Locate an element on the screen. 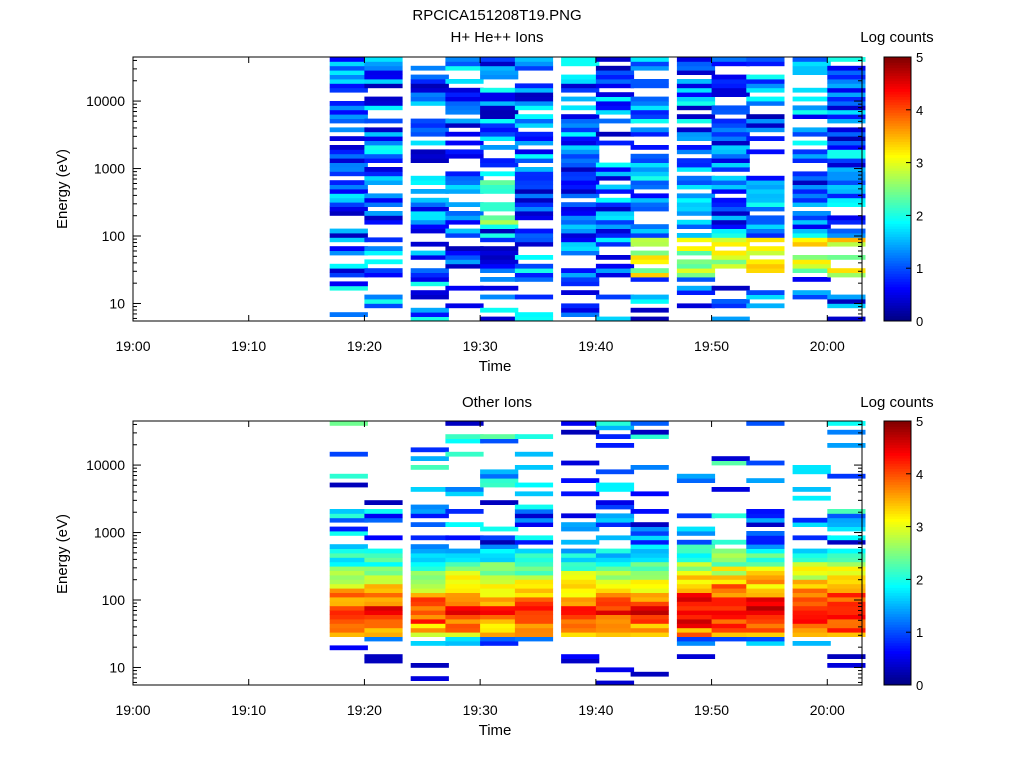  y-tick-label: 1000 is located at coordinates (109, 533).